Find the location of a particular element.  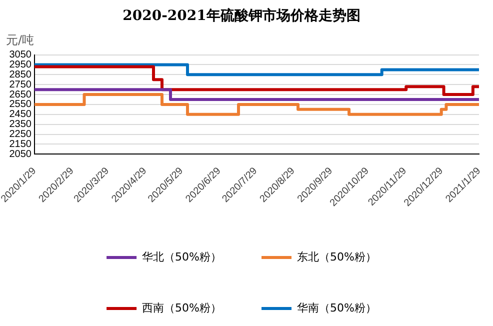

y-tick-label: 2350 is located at coordinates (20, 124).